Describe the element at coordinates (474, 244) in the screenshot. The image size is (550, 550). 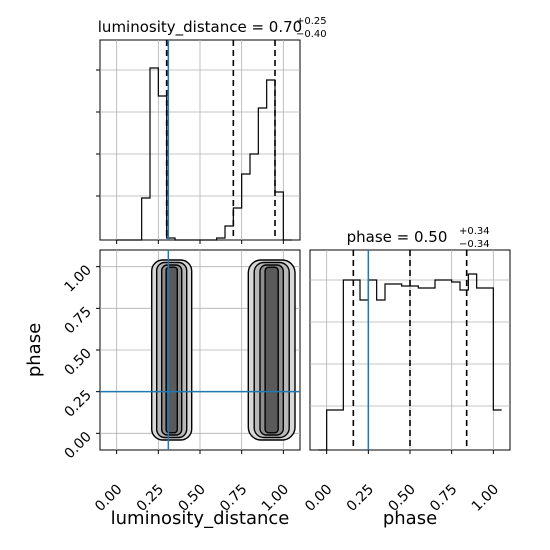
I see `title-subscript: −0.34` at that location.